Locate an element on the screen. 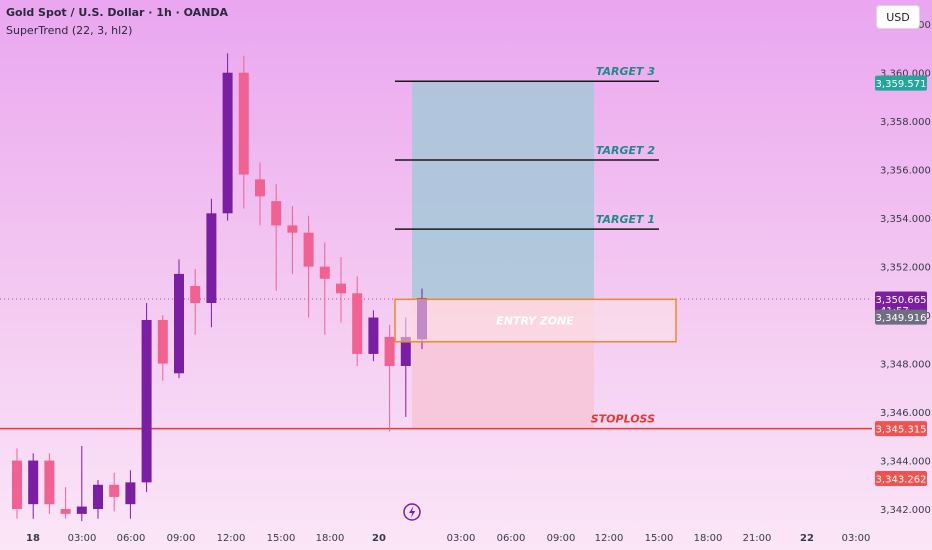  target-1-label: TARGET 1 is located at coordinates (625, 219).